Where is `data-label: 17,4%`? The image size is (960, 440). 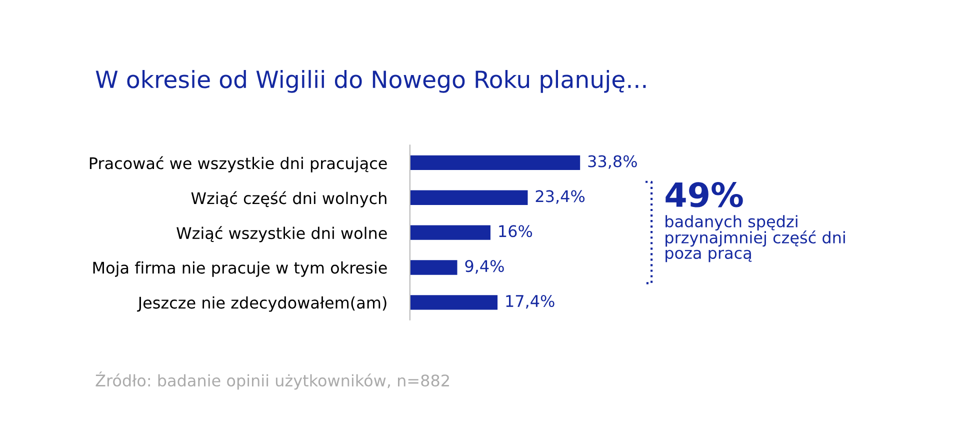
data-label: 17,4% is located at coordinates (530, 301).